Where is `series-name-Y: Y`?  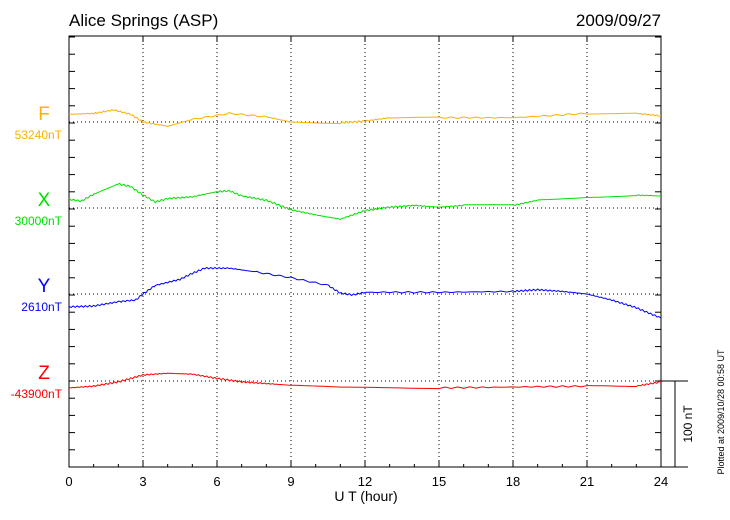
series-name-Y: Y is located at coordinates (44, 286).